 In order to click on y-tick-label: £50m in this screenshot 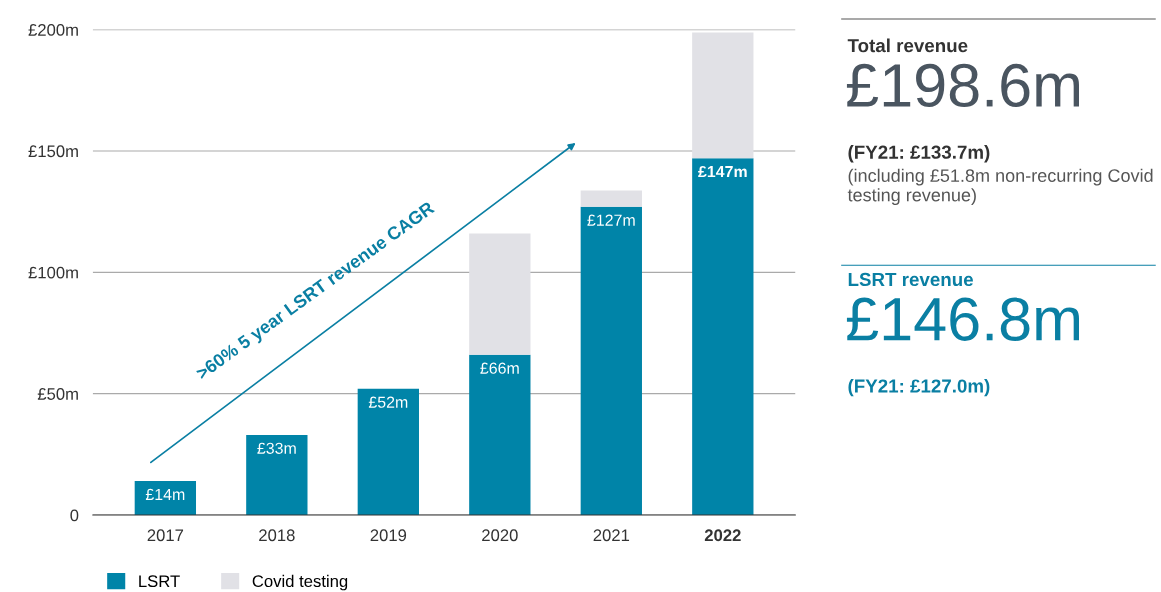, I will do `click(57, 394)`.